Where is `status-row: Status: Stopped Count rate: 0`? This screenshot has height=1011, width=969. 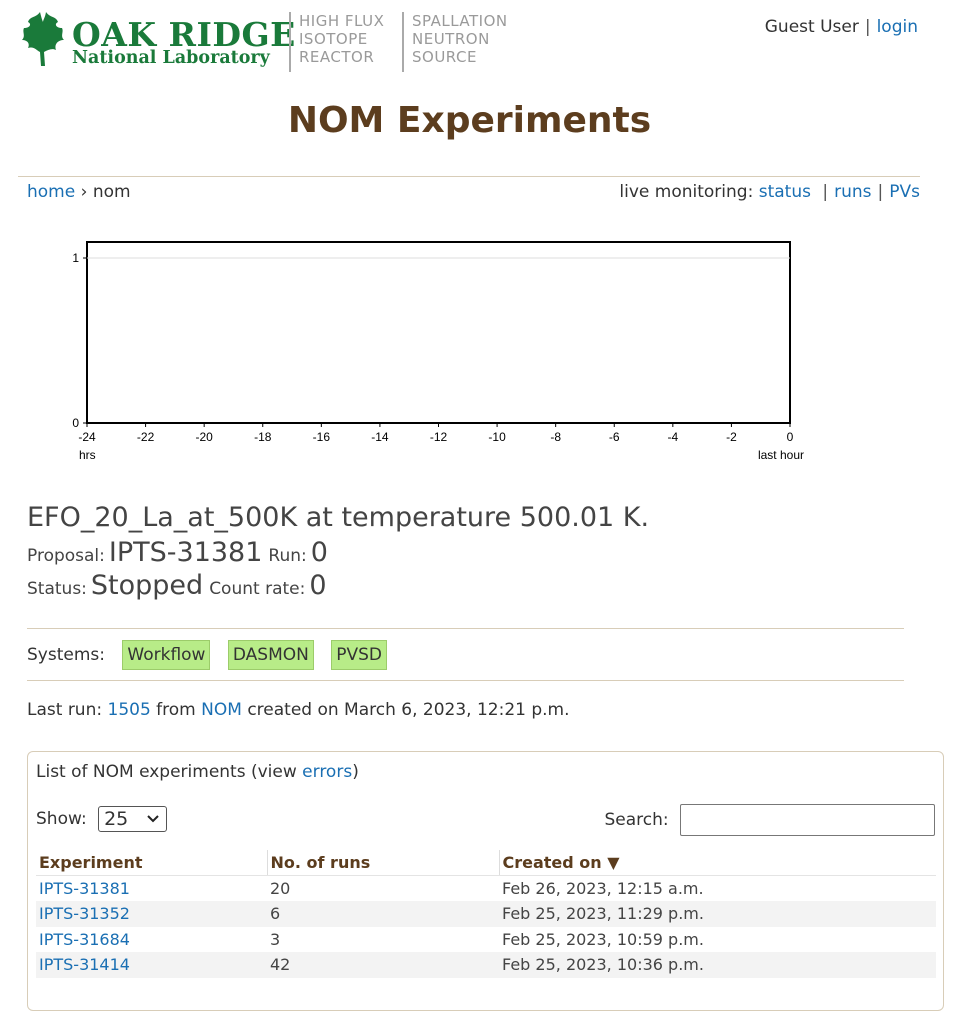 status-row: Status: Stopped Count rate: 0 is located at coordinates (180, 585).